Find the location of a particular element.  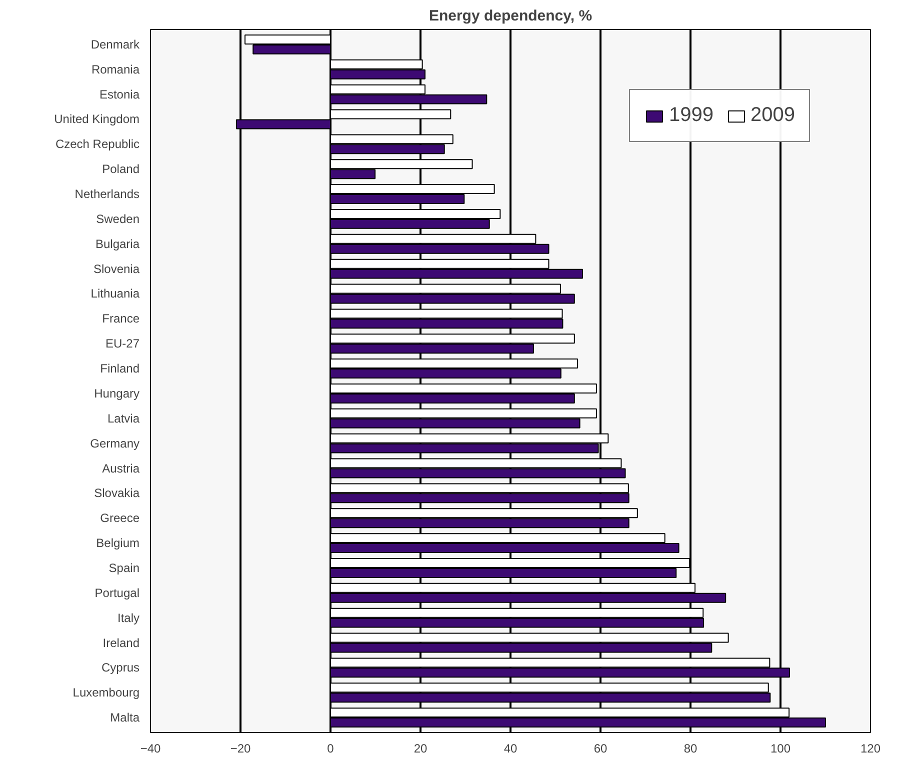

x-tick-label: −20 is located at coordinates (241, 749).